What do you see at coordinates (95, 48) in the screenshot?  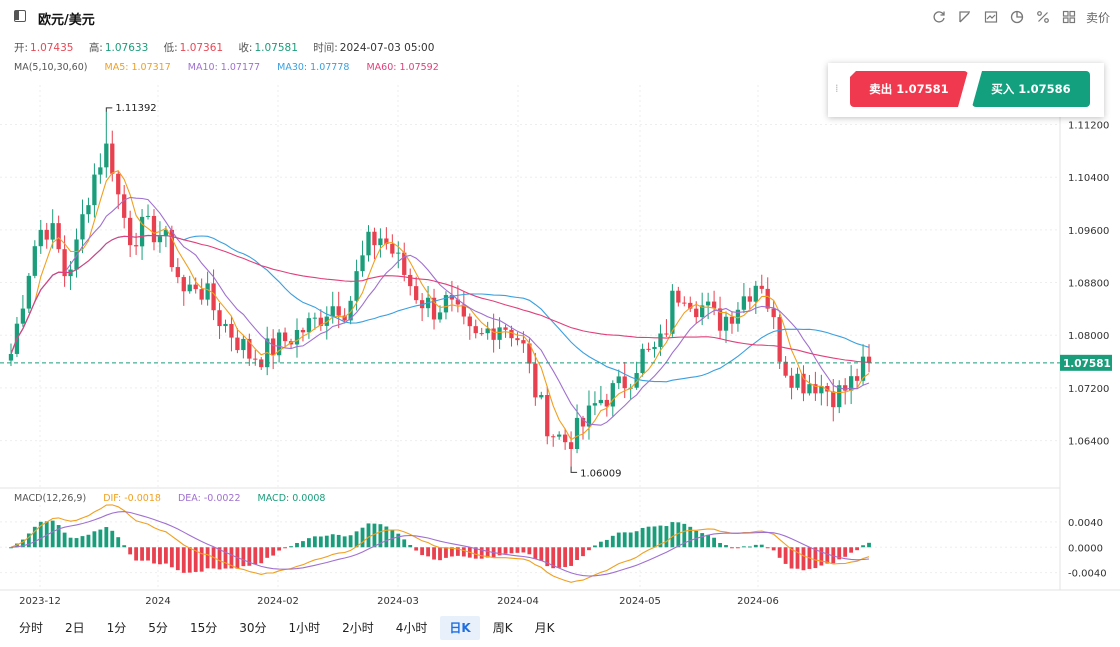 I see `high-label: 高:` at bounding box center [95, 48].